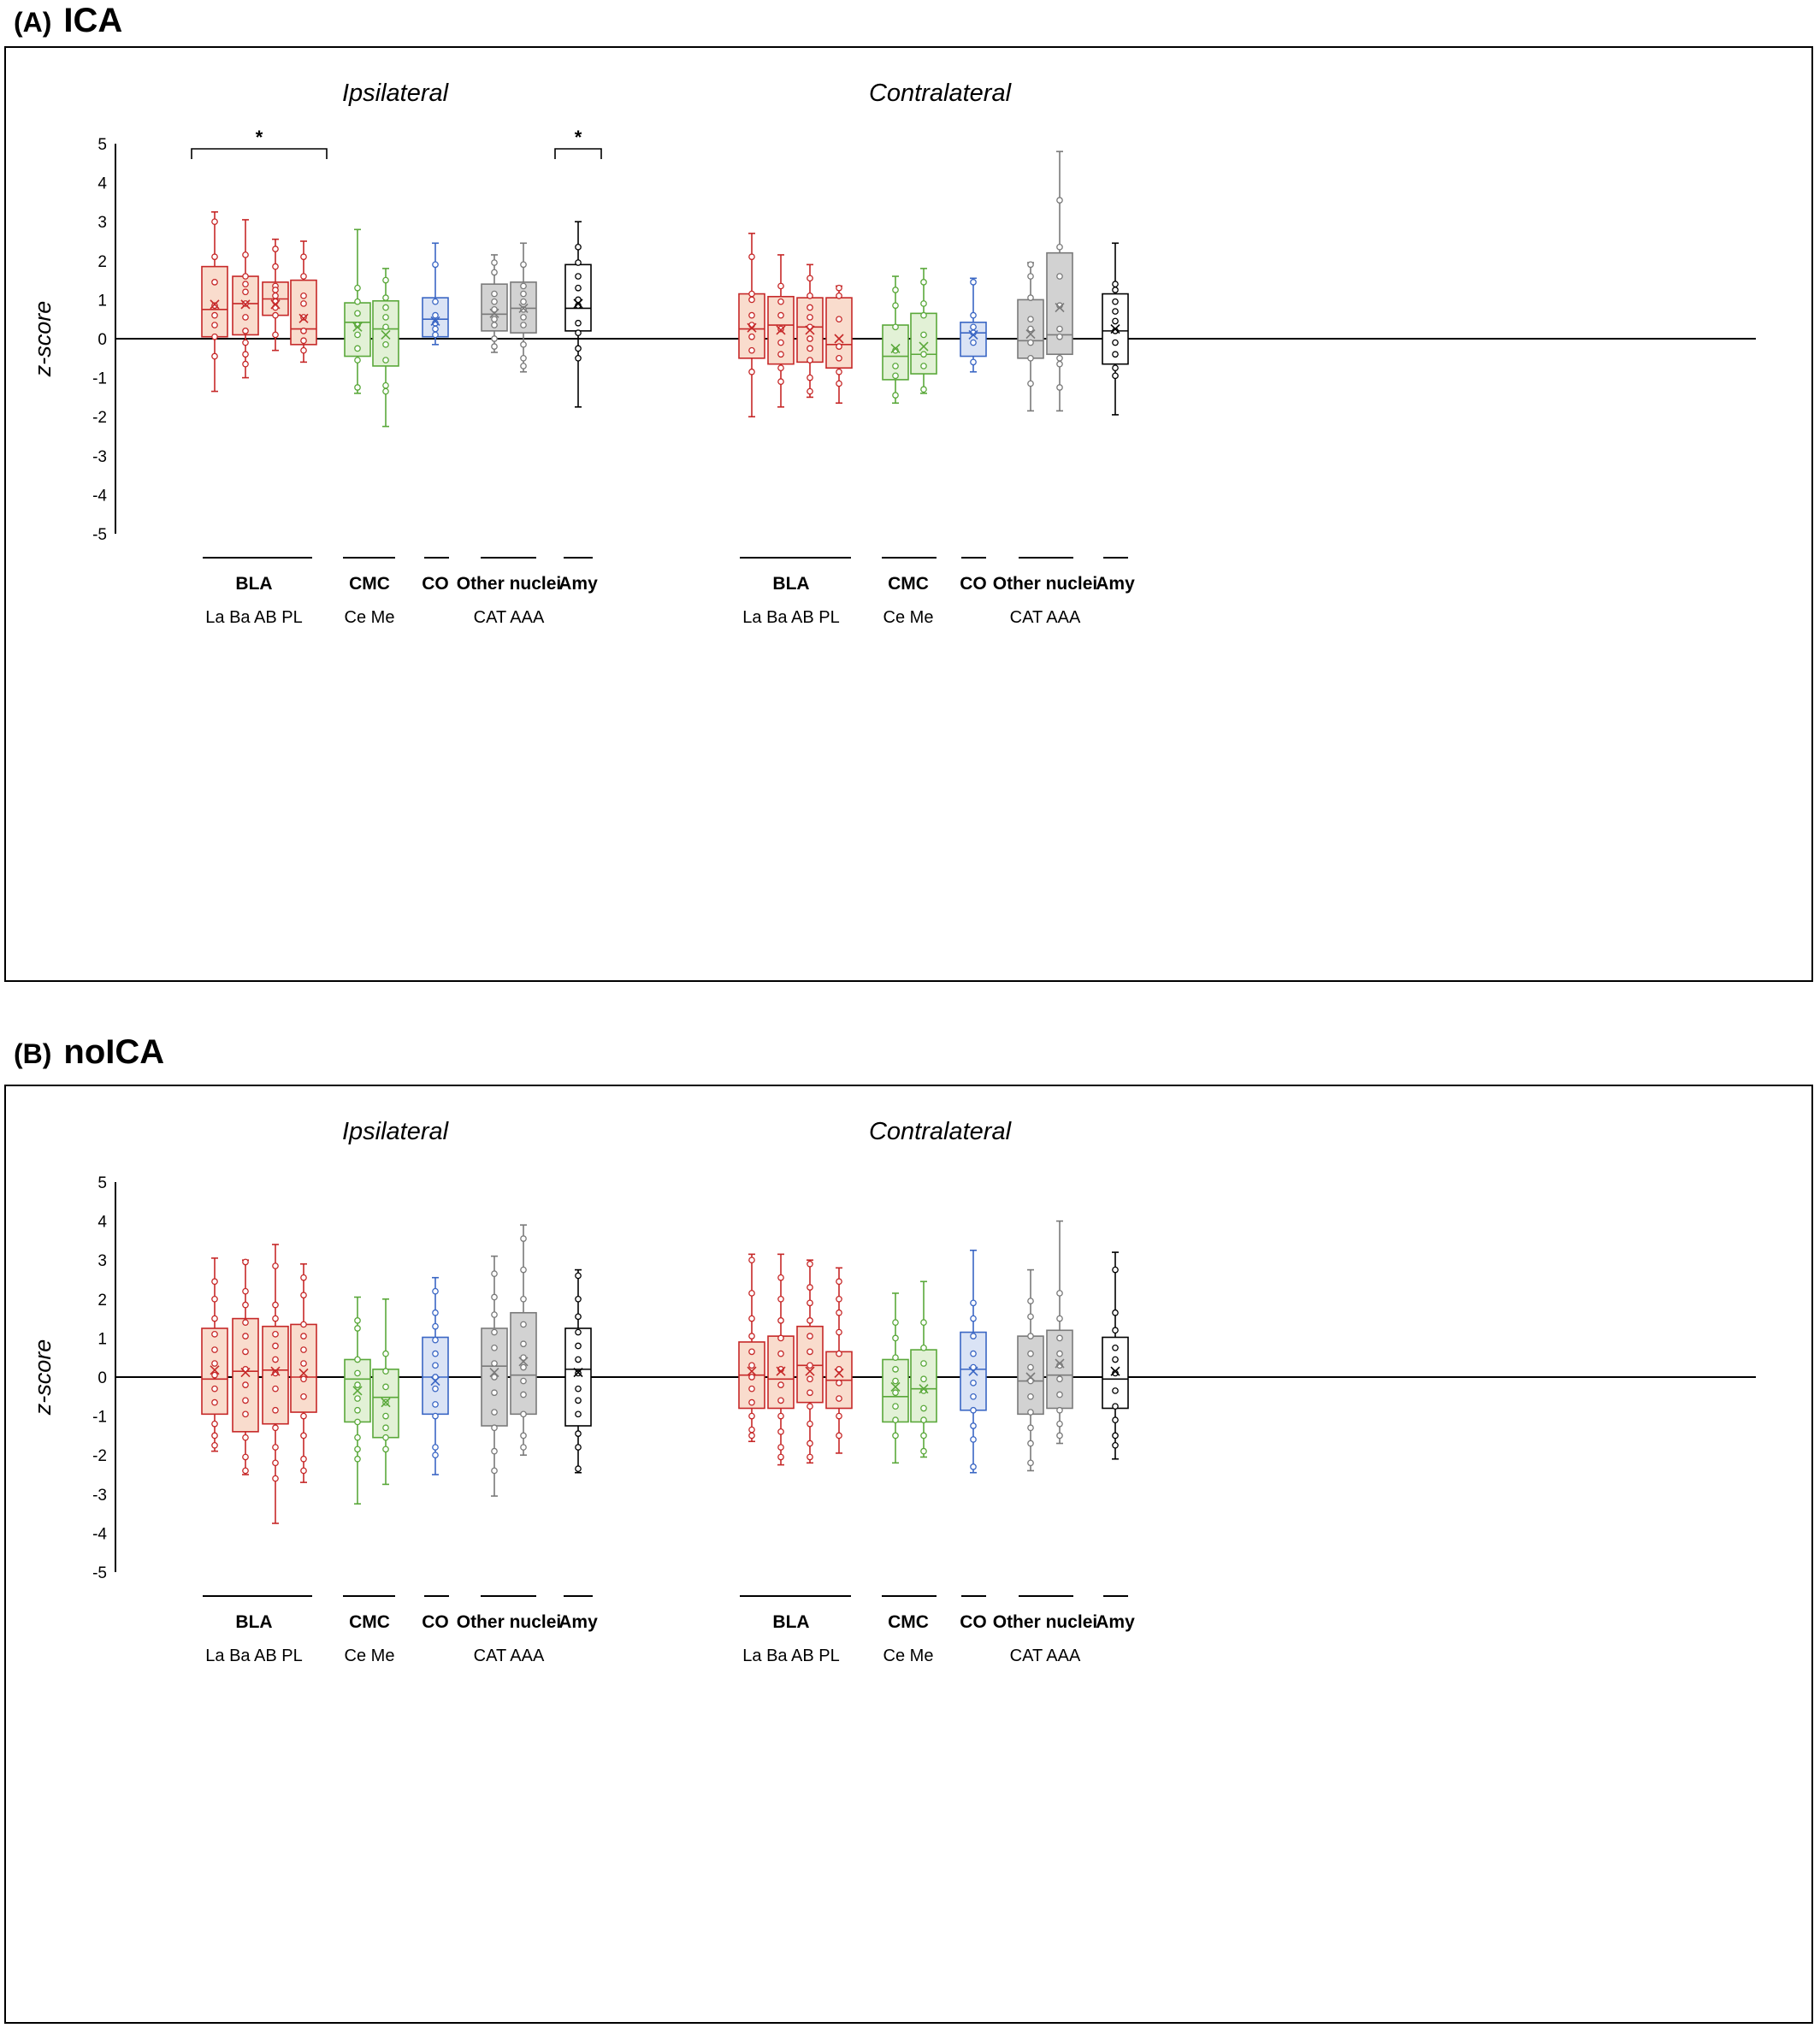 This screenshot has height=2028, width=1820. I want to click on iqr-box, so click(385, 333).